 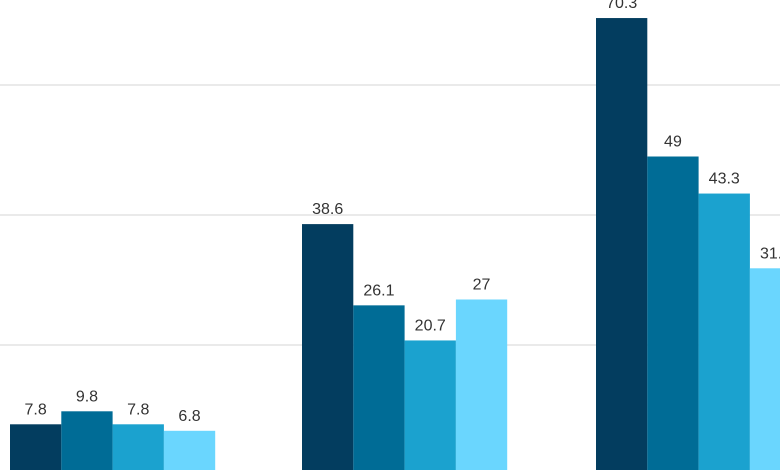 I want to click on data-label: 27, so click(x=482, y=285).